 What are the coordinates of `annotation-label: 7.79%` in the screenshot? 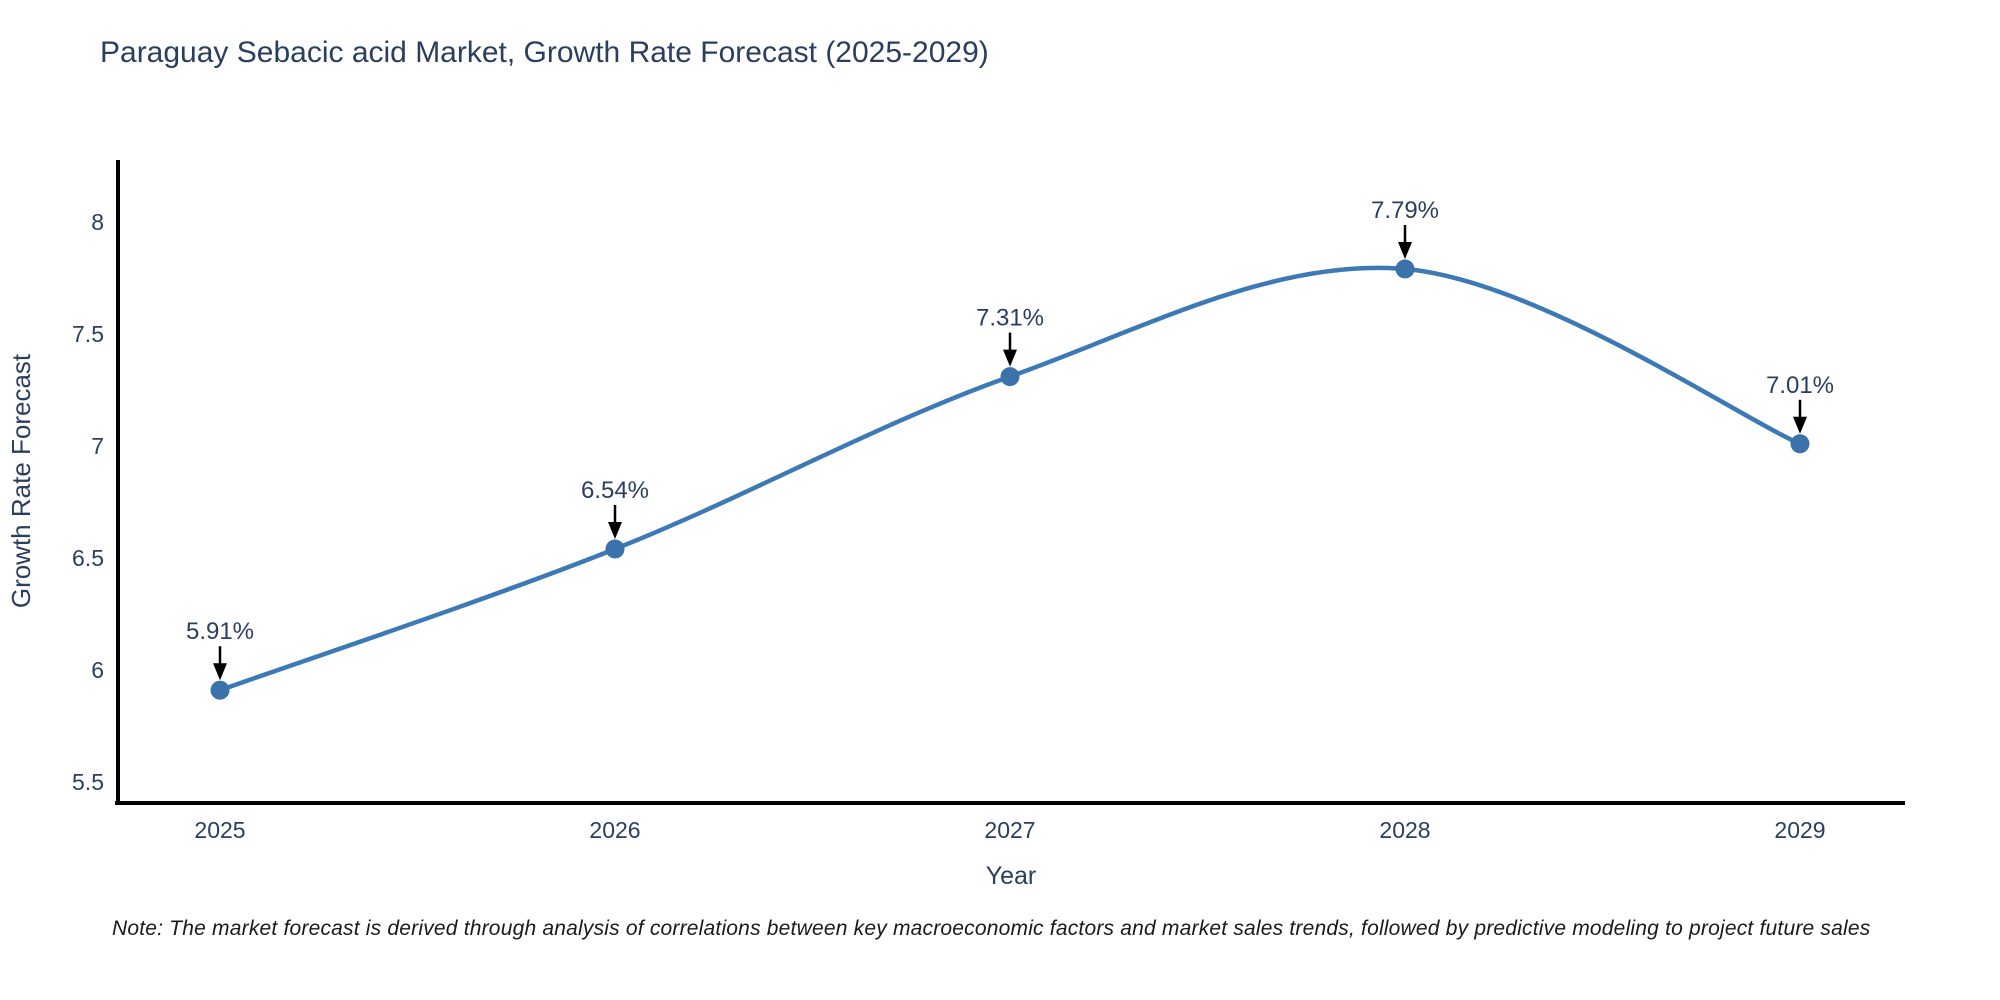 It's located at (1405, 210).